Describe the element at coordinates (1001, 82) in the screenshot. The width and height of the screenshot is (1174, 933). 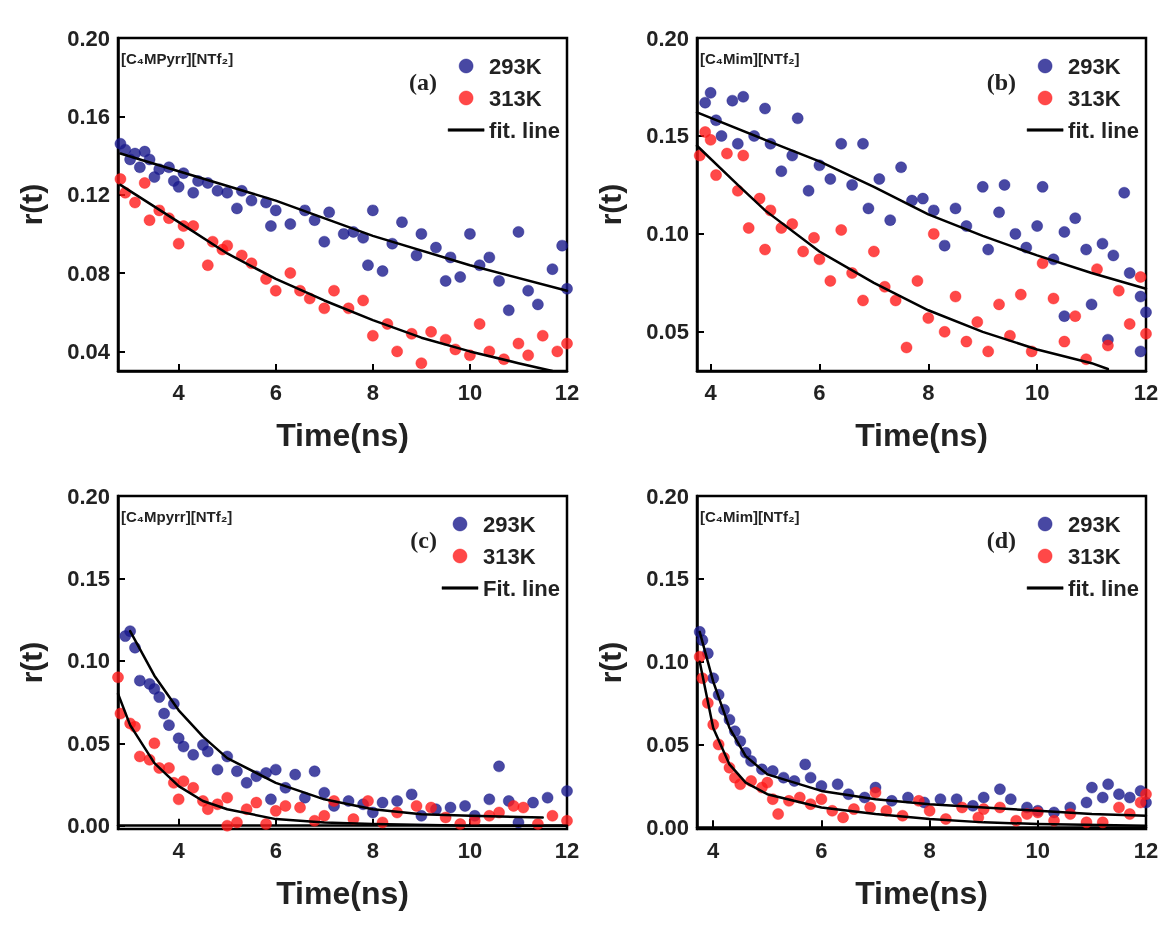
I see `annotation: (b)` at that location.